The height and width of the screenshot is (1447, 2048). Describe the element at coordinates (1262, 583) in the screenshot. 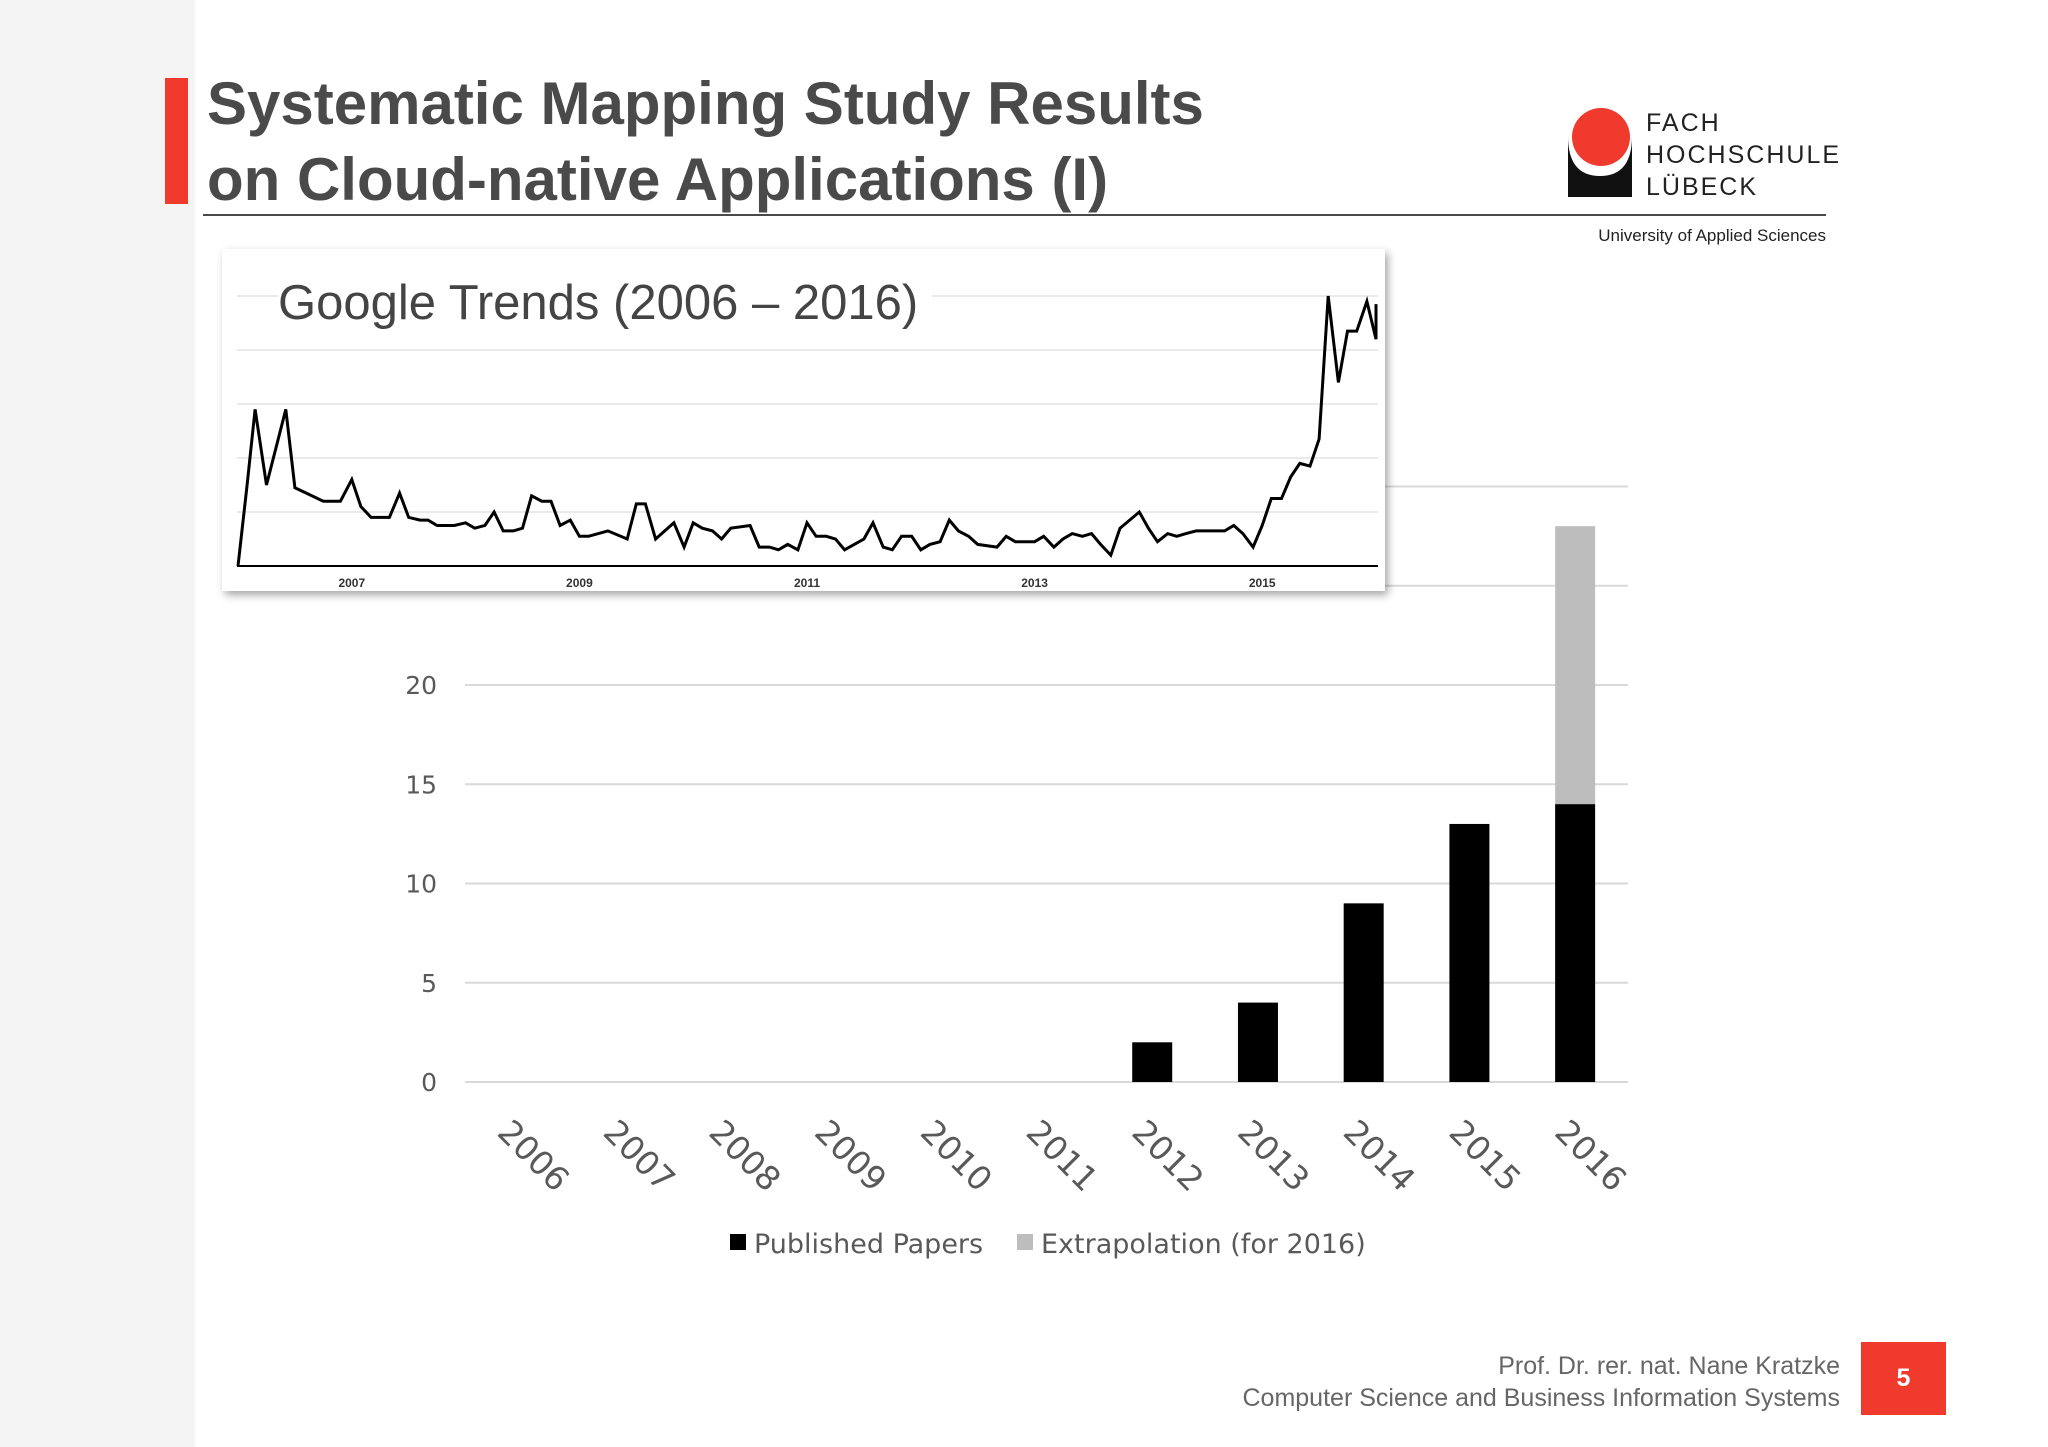

I see `trend-x-tick-label: 2015` at that location.